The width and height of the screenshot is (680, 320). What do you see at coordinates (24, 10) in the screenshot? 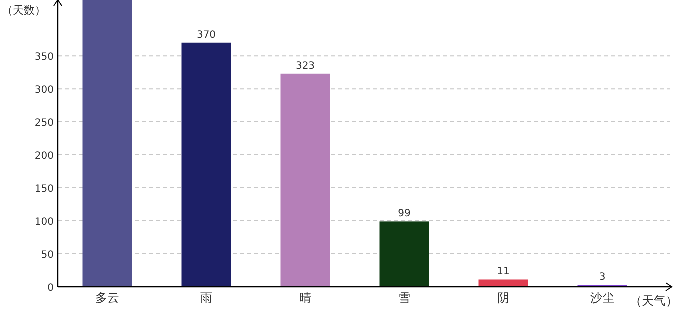
I see `y-axis-title: （天数）` at bounding box center [24, 10].